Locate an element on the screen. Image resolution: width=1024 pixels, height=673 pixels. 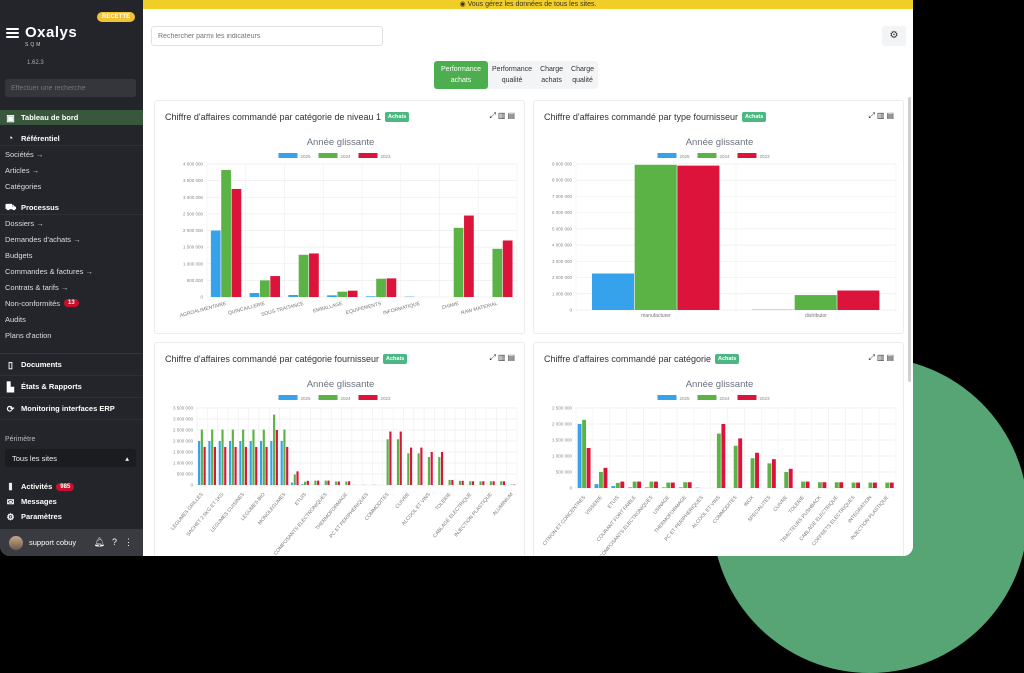
sidebar-item-plans-action: Plans d'action is located at coordinates (71, 335).